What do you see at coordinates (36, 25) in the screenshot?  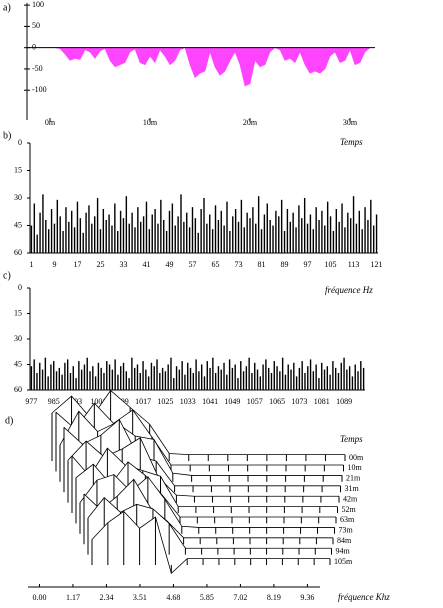 I see `y-tick-label: 50` at bounding box center [36, 25].